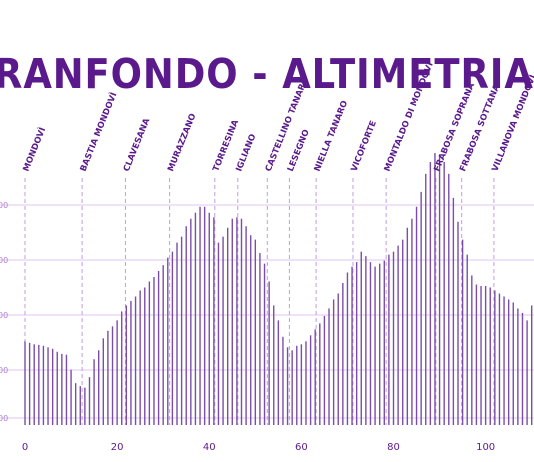 This screenshot has width=534, height=462. Describe the element at coordinates (246, 153) in the screenshot. I see `waypoint-label: IGLIANO` at that location.